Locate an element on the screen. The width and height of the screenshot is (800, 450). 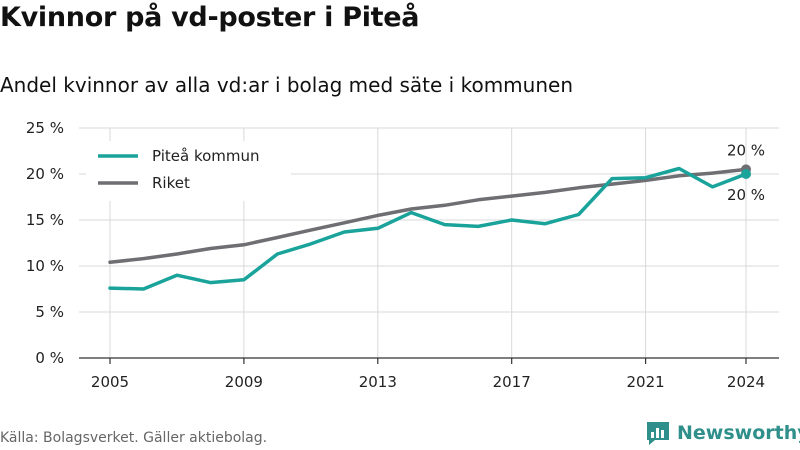
end-label-riket: 20 % is located at coordinates (746, 150).